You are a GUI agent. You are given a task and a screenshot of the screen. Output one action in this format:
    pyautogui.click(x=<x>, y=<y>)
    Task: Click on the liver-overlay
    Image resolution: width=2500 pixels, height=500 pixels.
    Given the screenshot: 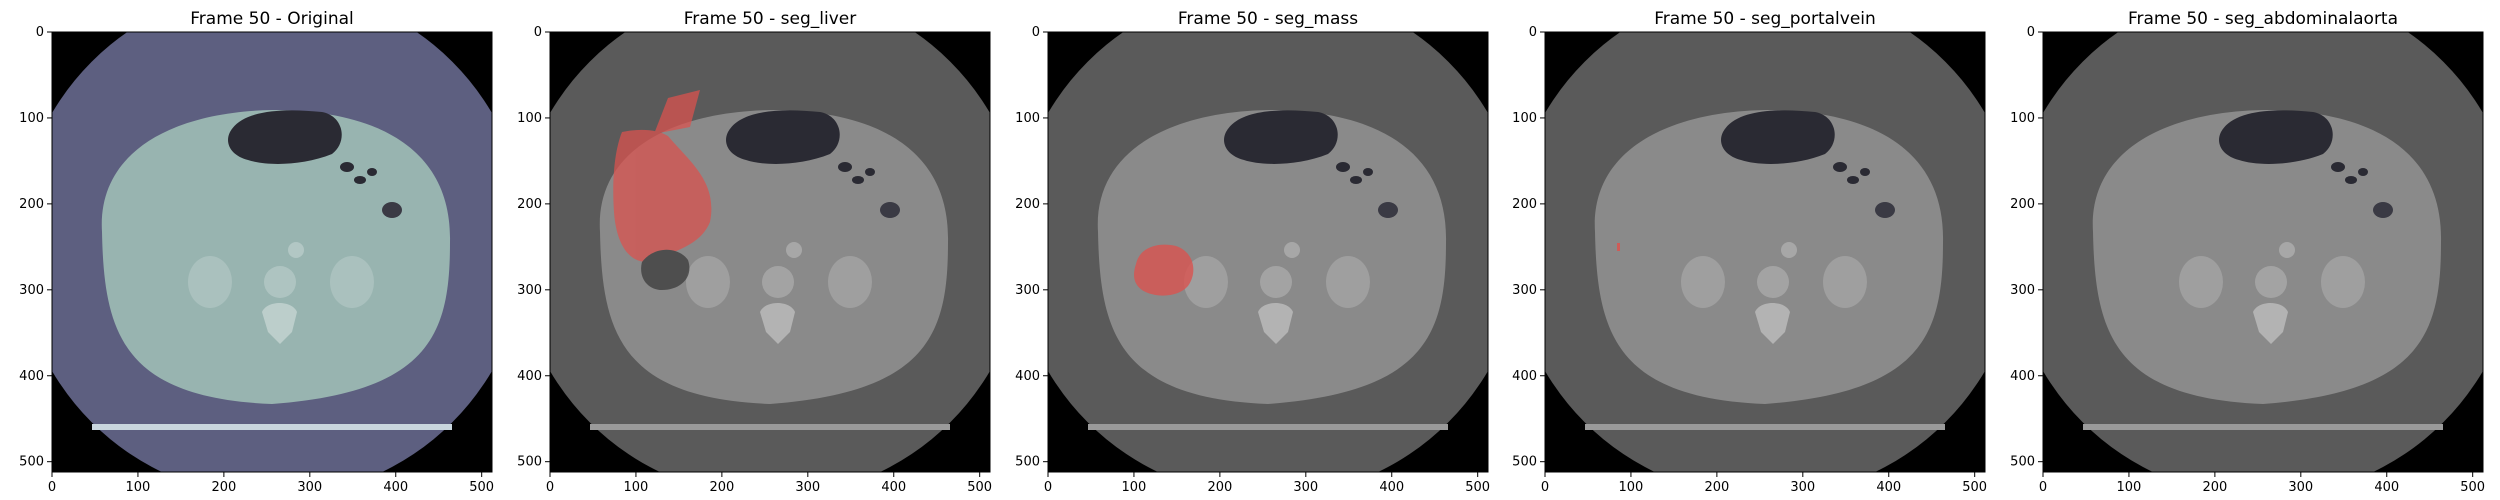 What is the action you would take?
    pyautogui.click(x=662, y=190)
    